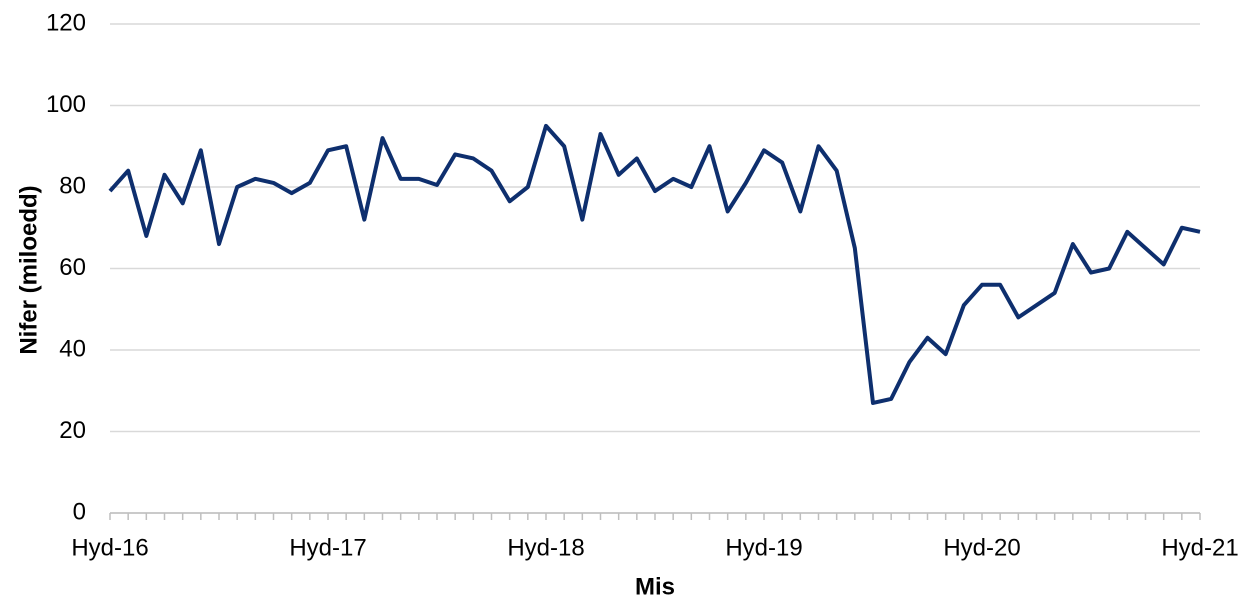 The width and height of the screenshot is (1255, 604). What do you see at coordinates (79, 511) in the screenshot?
I see `y-tick-label: 0` at bounding box center [79, 511].